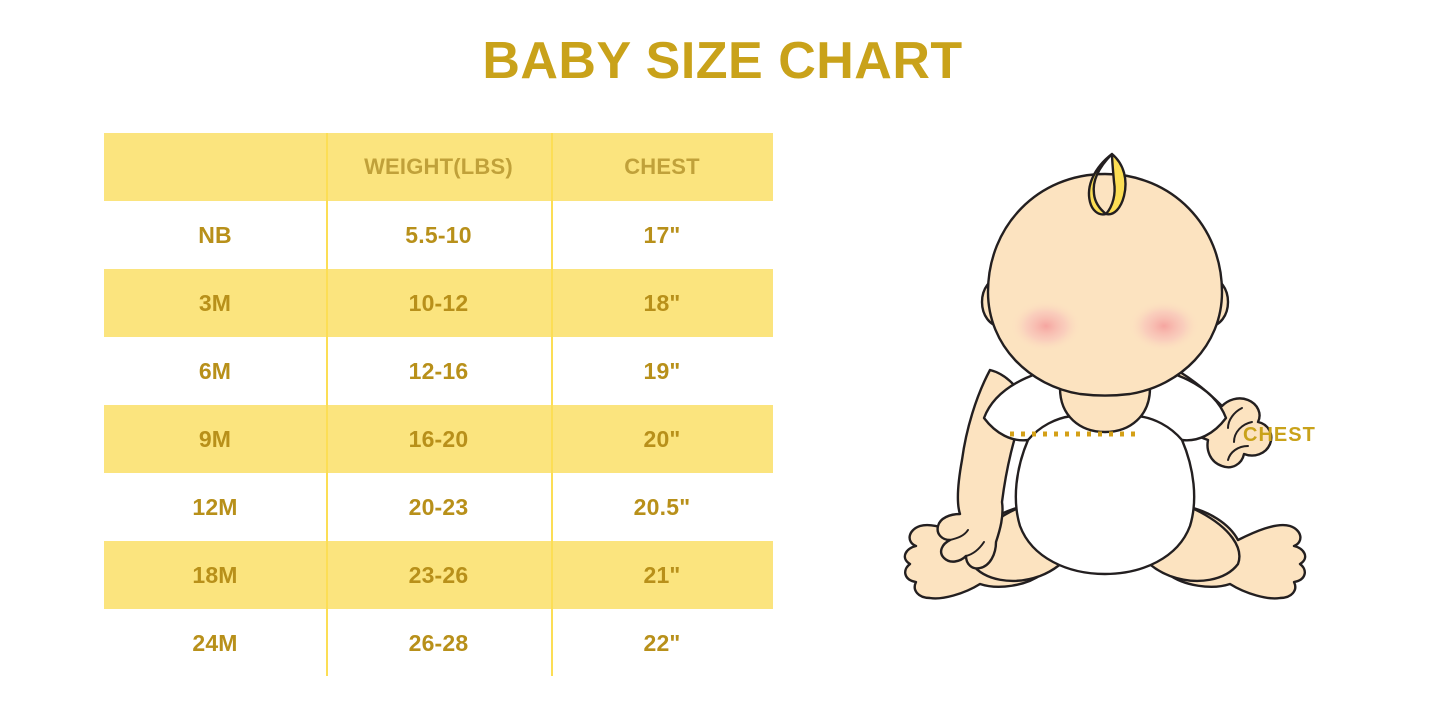 The image size is (1445, 723). Describe the element at coordinates (1240, 434) in the screenshot. I see `right-fist-lines` at that location.